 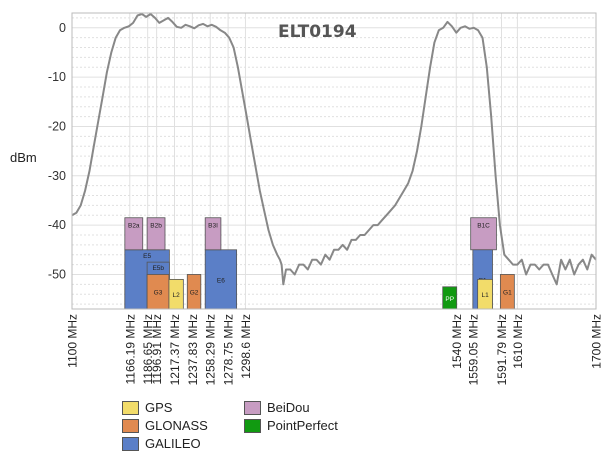 I want to click on legend-label-beidou: BeiDou, so click(x=288, y=407).